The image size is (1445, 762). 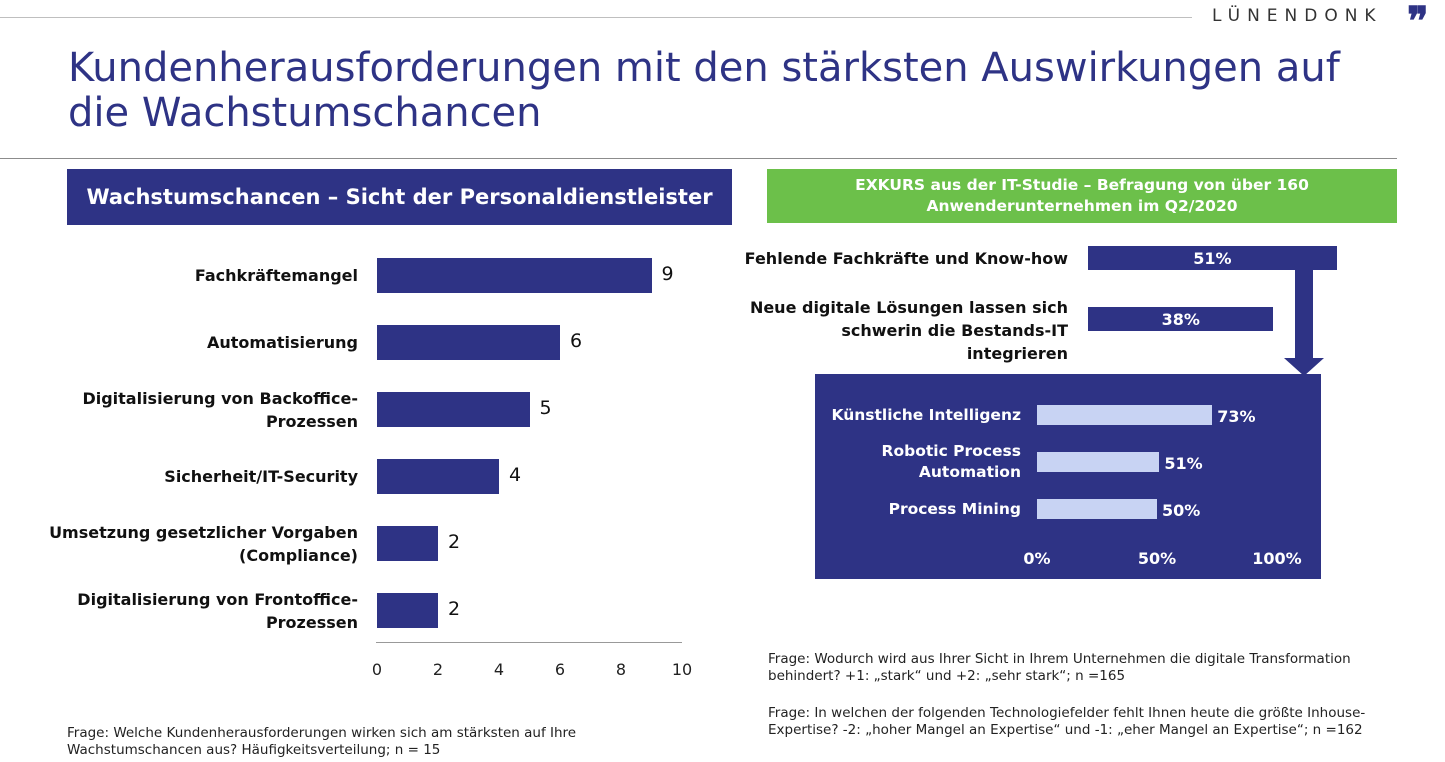 I want to click on inner-x-tick: 100%, so click(x=1277, y=558).